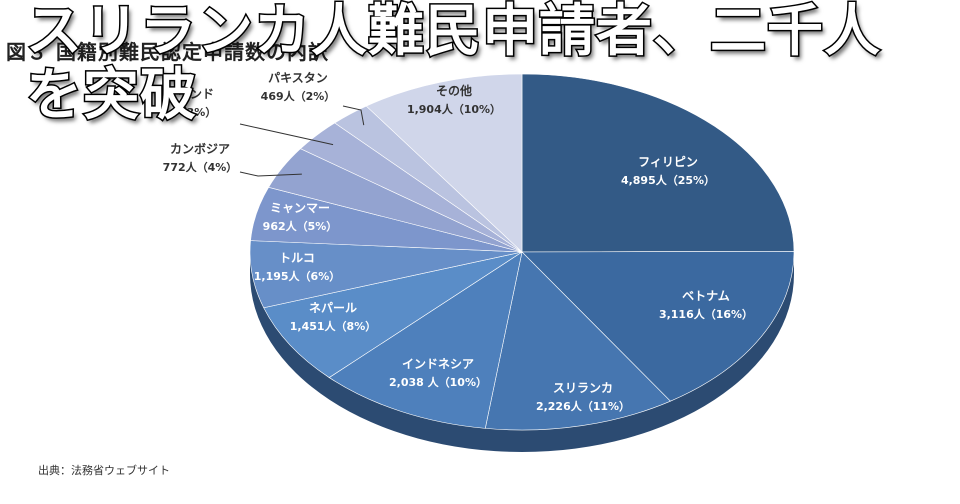  What do you see at coordinates (297, 276) in the screenshot?
I see `slice-value-6: 1,195人（6%）` at bounding box center [297, 276].